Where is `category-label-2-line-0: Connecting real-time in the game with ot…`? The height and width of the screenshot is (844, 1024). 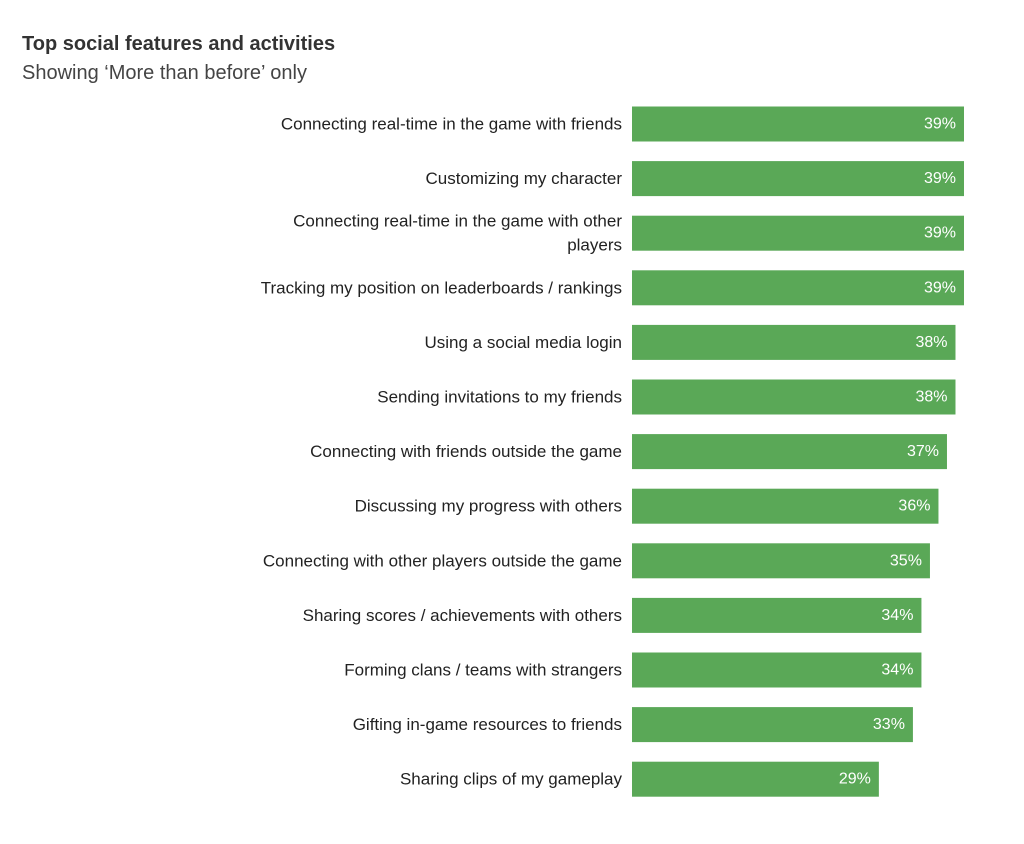
category-label-2-line-0: Connecting real-time in the game with ot… is located at coordinates (457, 221).